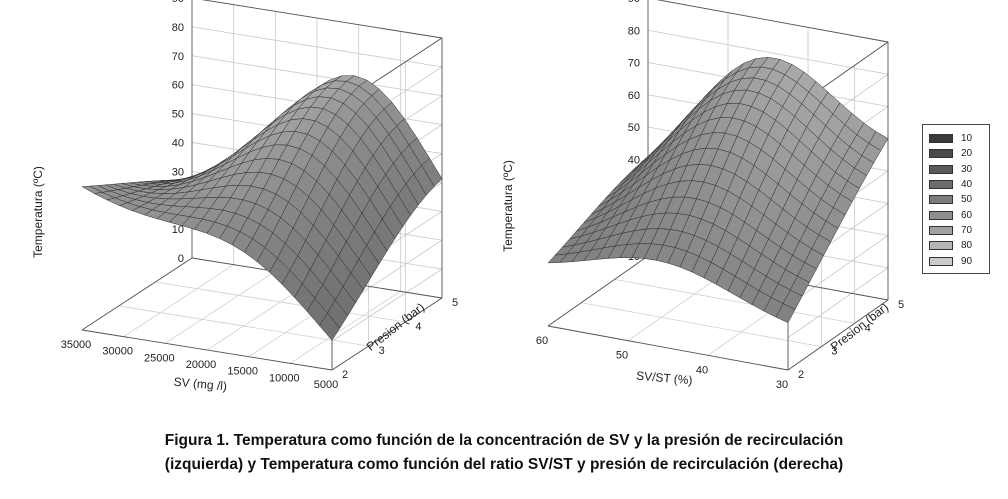 The height and width of the screenshot is (499, 1008). I want to click on z-tick-label: 10, so click(178, 230).